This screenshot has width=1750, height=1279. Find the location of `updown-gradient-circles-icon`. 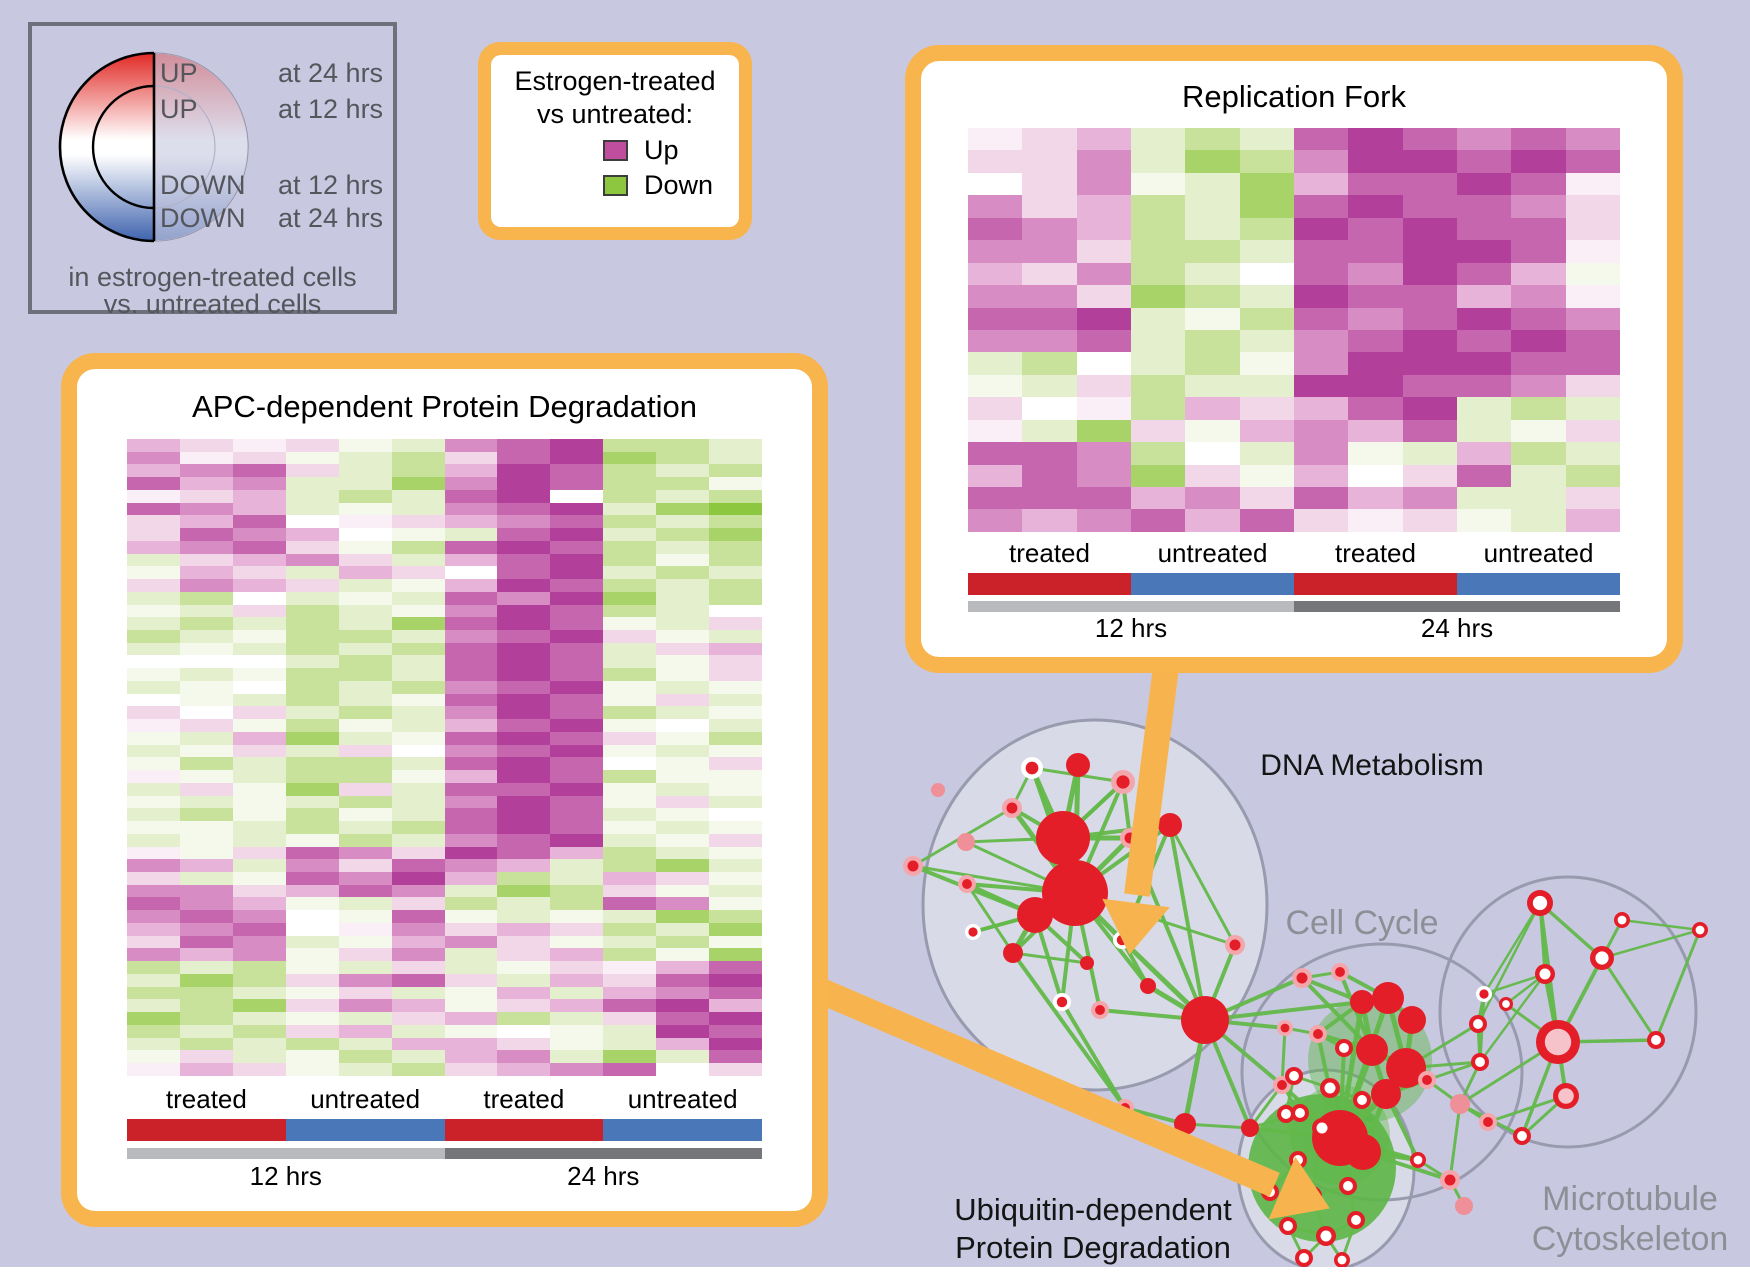

updown-gradient-circles-icon is located at coordinates (153, 147).